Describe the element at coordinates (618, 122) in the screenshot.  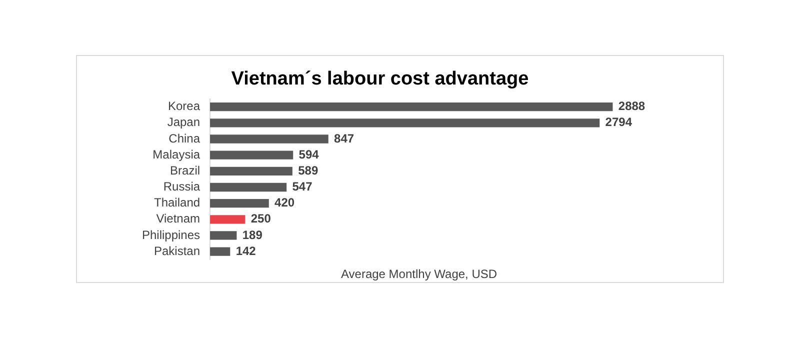
I see `data-label: 2794` at that location.